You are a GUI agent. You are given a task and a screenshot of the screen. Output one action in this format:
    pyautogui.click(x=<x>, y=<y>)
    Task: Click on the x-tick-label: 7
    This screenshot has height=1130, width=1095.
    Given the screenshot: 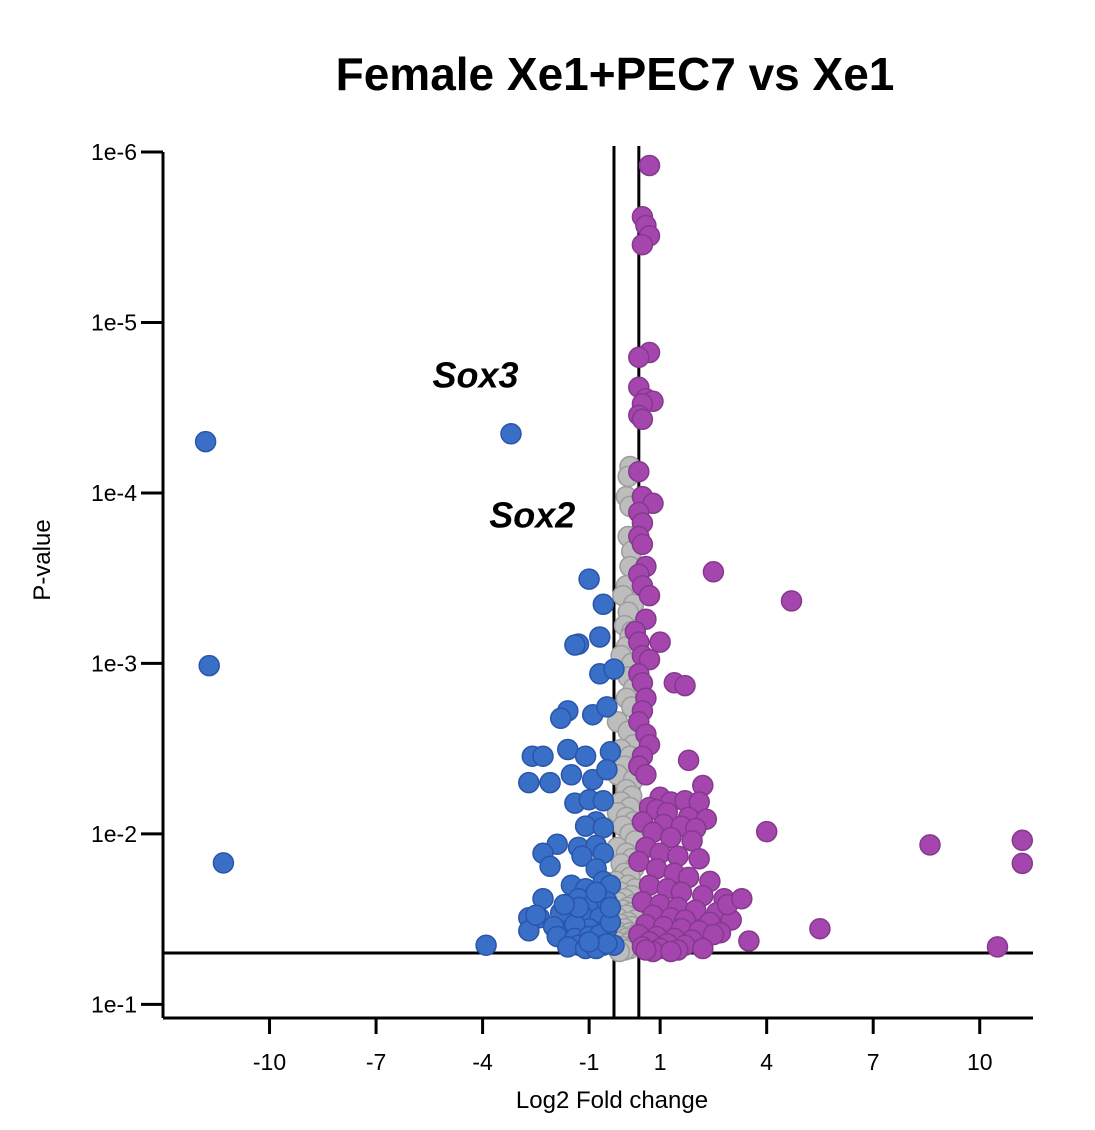 What is the action you would take?
    pyautogui.click(x=873, y=1062)
    